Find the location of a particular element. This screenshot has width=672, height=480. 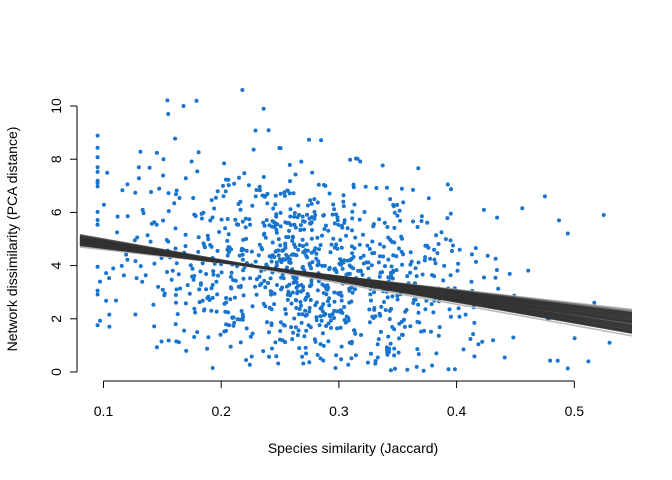

y-axis: 0 2 4 6 8 10 is located at coordinates (63, 237).